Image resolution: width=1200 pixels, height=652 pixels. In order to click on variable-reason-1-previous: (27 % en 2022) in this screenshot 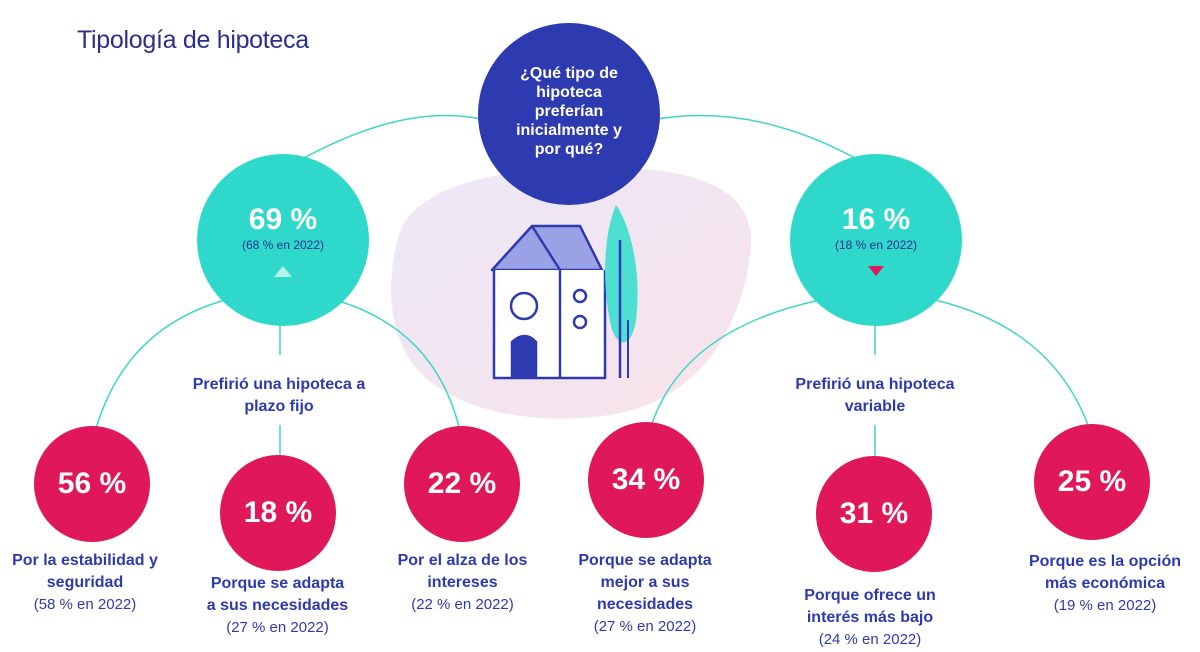, I will do `click(645, 626)`.